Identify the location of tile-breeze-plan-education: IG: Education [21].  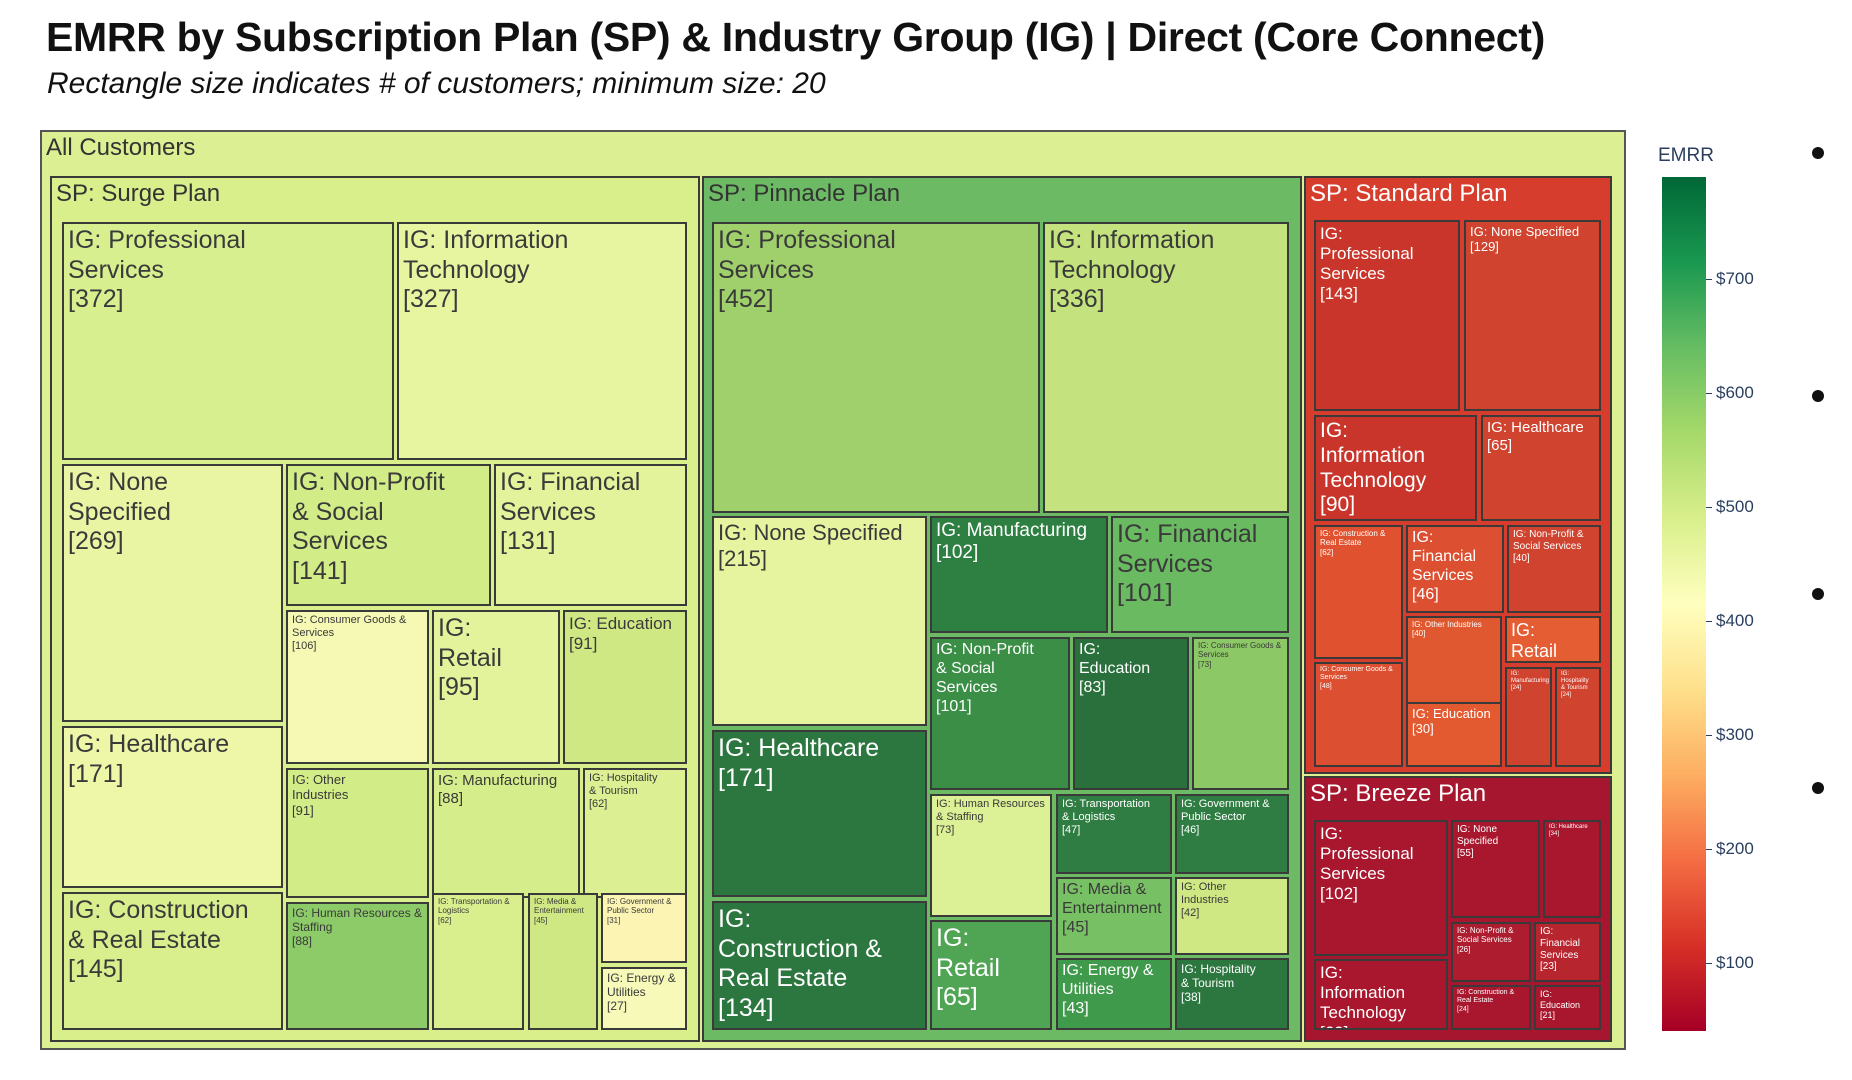
(1567, 1007).